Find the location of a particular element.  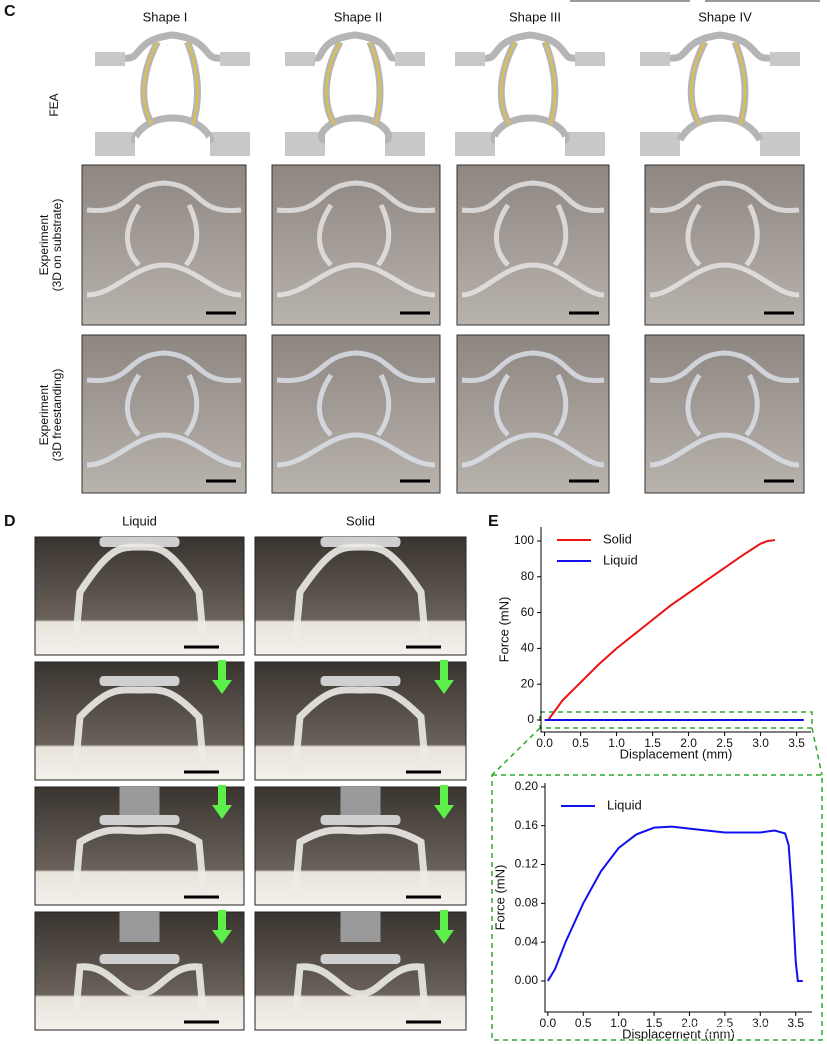

column-title: Liquid is located at coordinates (139, 520).